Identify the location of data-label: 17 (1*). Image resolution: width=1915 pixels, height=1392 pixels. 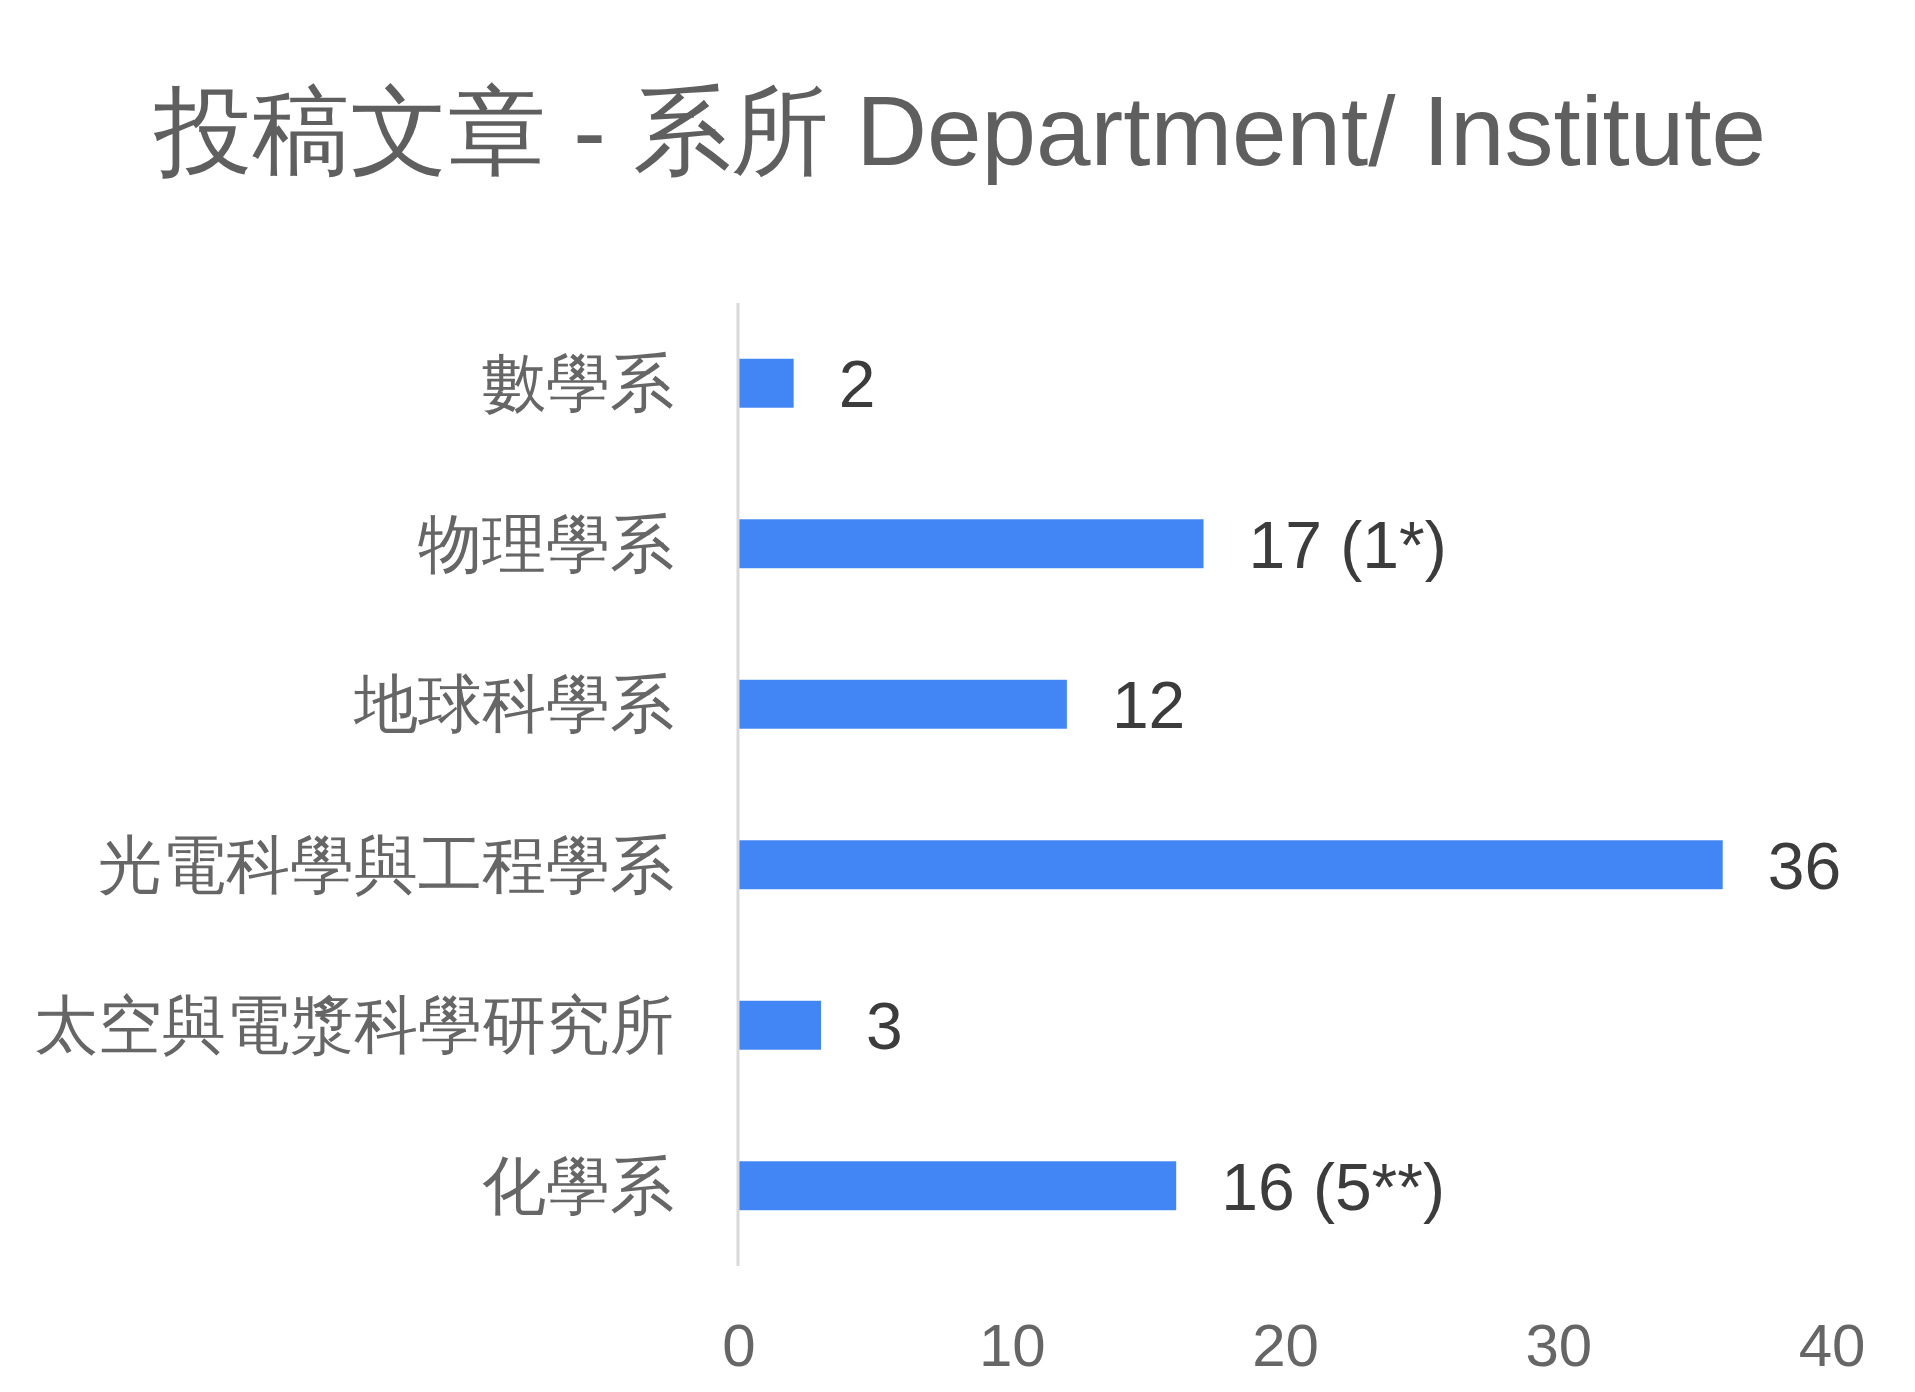
(1347, 544).